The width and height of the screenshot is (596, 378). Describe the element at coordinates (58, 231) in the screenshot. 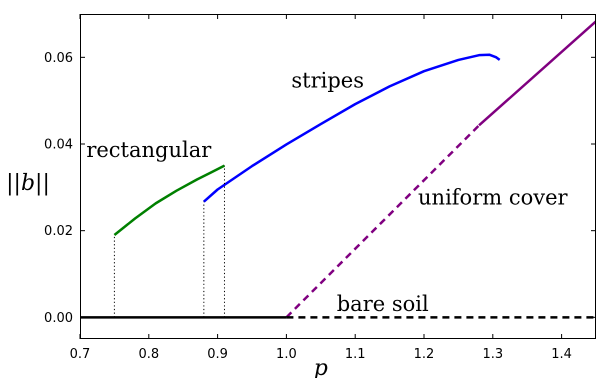

I see `y-tick-label: 0.02` at that location.